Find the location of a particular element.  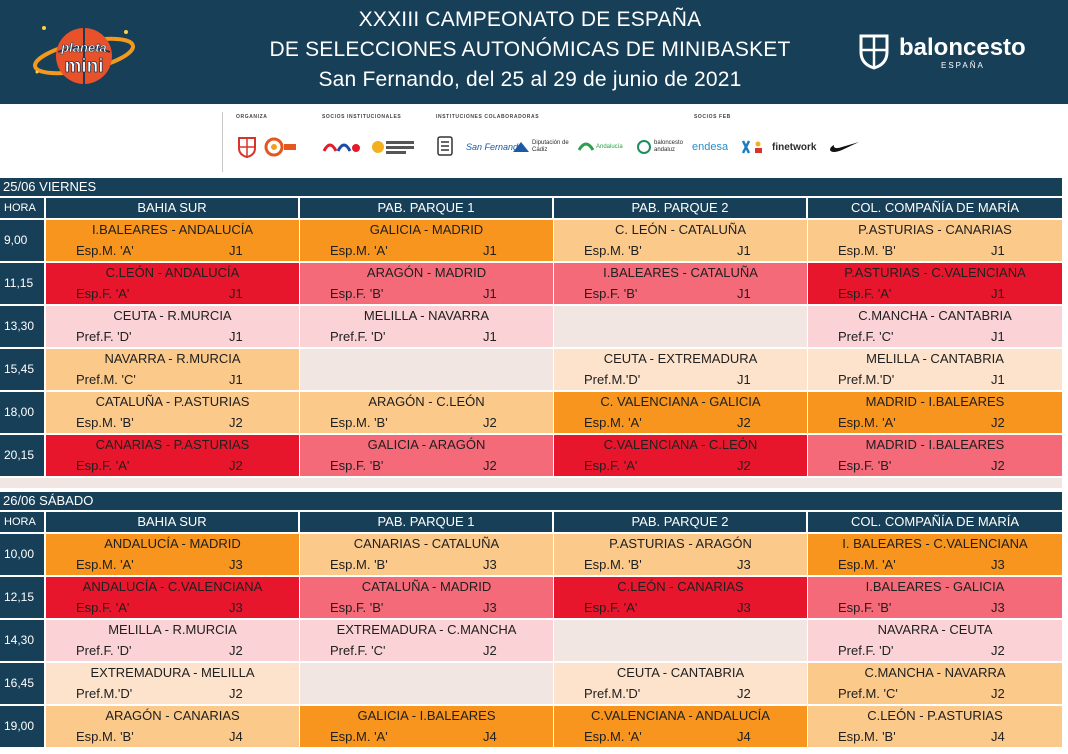

match-cell: GALICIA - MADRID Esp.M. 'A' J1 is located at coordinates (426, 240).